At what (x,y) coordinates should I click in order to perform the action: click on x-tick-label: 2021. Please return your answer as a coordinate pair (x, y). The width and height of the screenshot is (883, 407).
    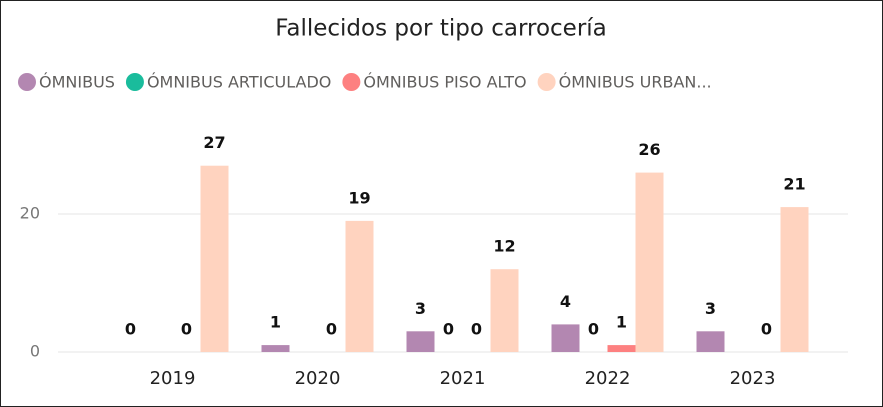
    Looking at the image, I should click on (463, 378).